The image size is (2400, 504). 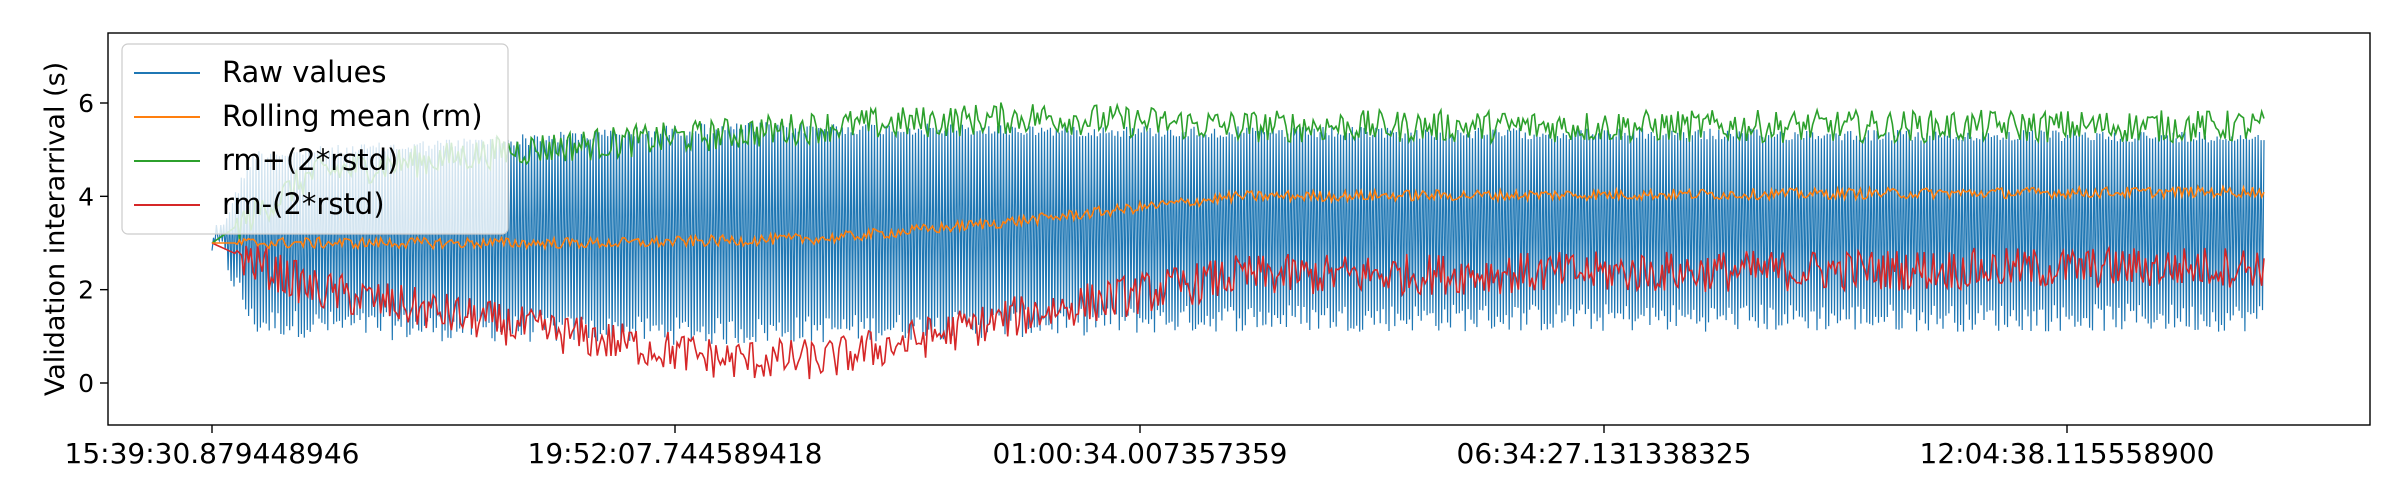 I want to click on legend-box, so click(x=315, y=139).